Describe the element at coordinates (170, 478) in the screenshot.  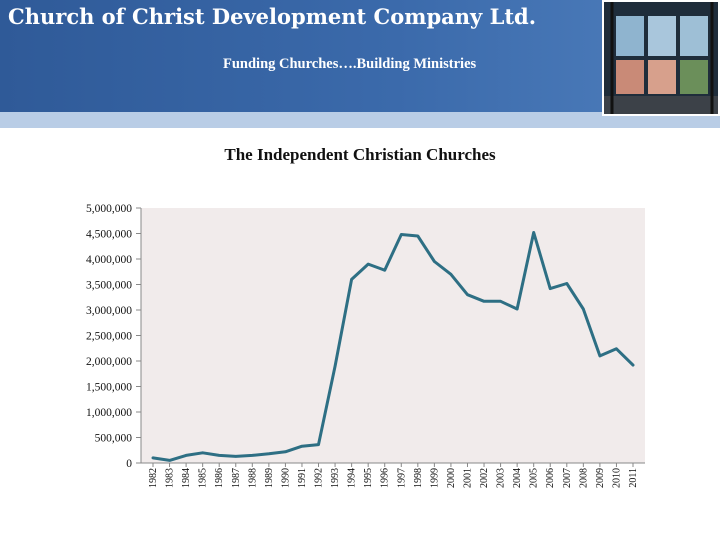
I see `x-tick-label: 1983` at that location.